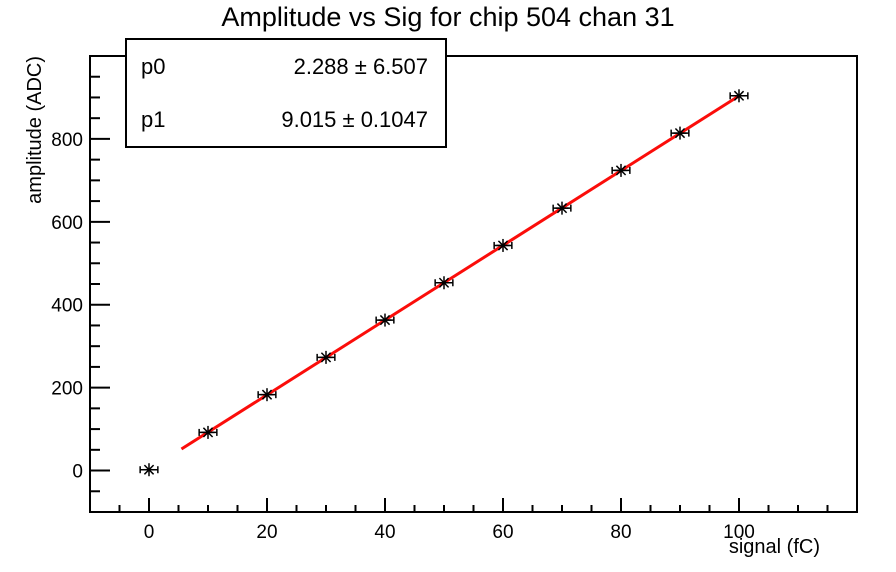 The height and width of the screenshot is (572, 896). Describe the element at coordinates (266, 532) in the screenshot. I see `x-tick-label: 20` at that location.